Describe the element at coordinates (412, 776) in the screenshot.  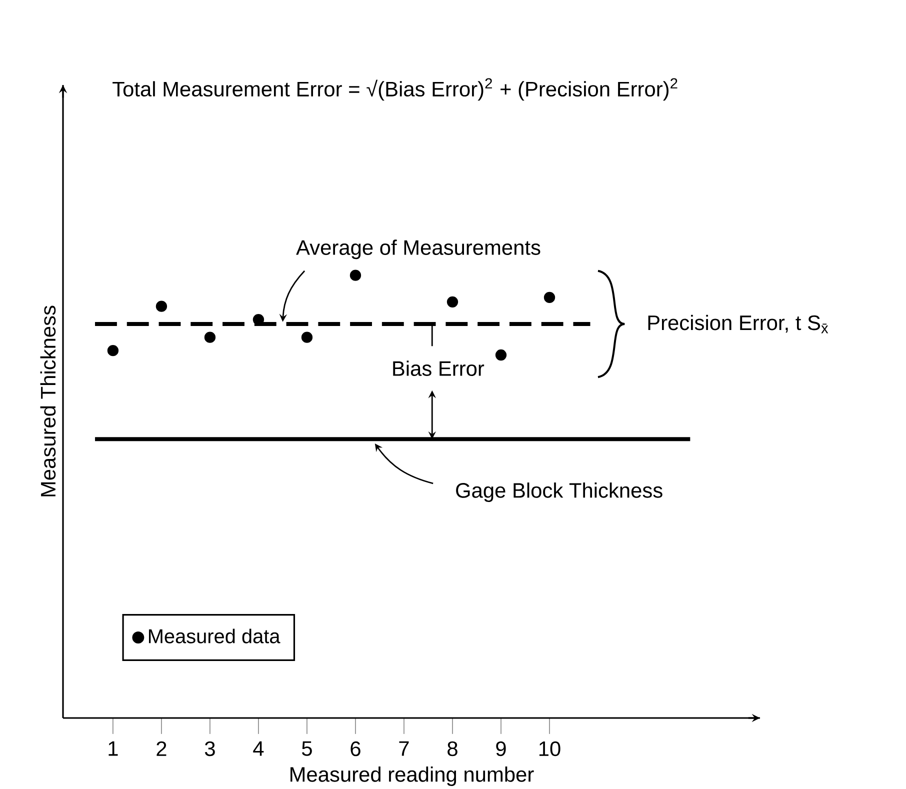
I see `x-axis-title: Measured reading number` at that location.